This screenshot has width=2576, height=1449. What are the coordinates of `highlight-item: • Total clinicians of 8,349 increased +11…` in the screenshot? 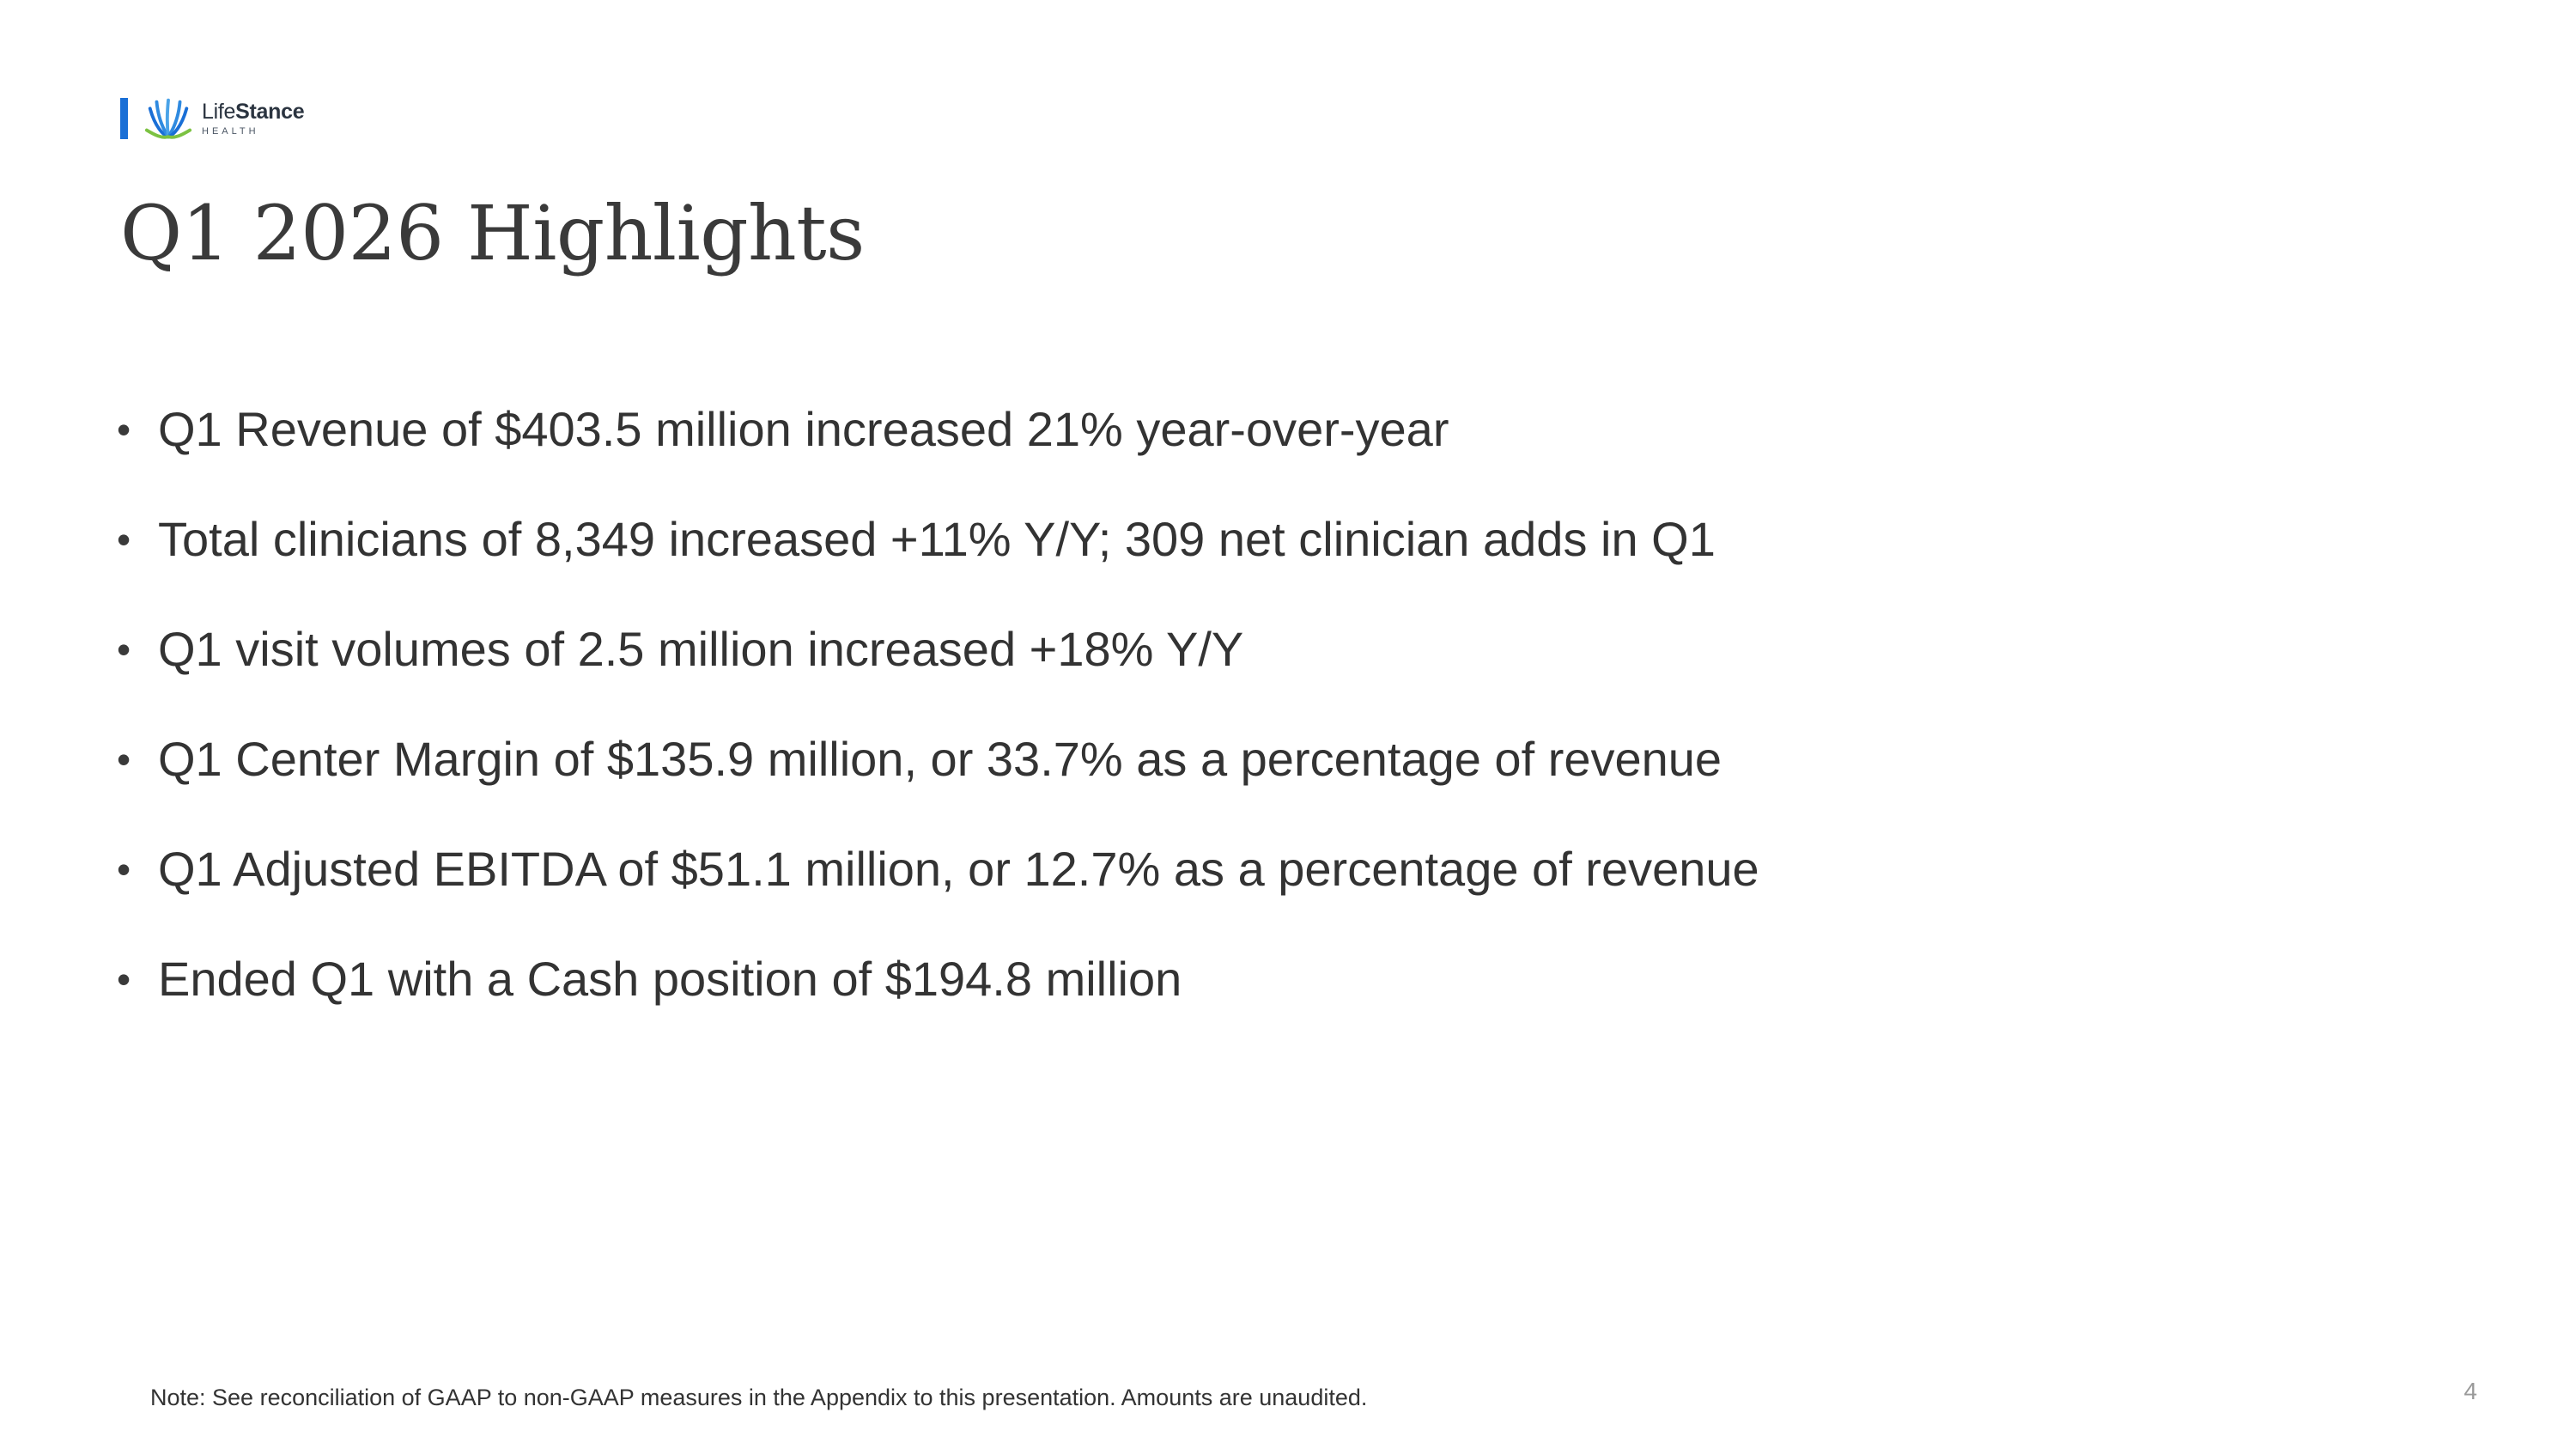 It's located at (938, 539).